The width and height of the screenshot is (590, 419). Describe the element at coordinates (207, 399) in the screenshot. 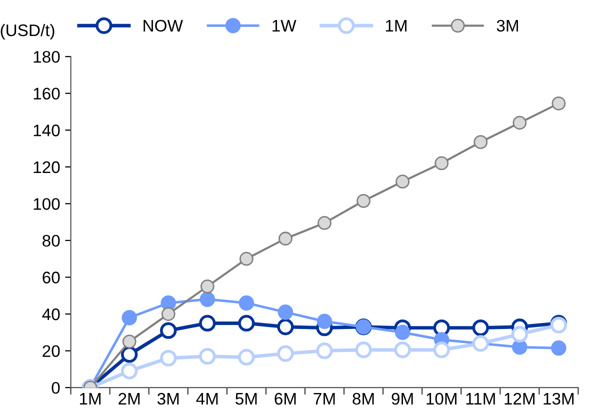

I see `x-tick-label: 4M` at that location.